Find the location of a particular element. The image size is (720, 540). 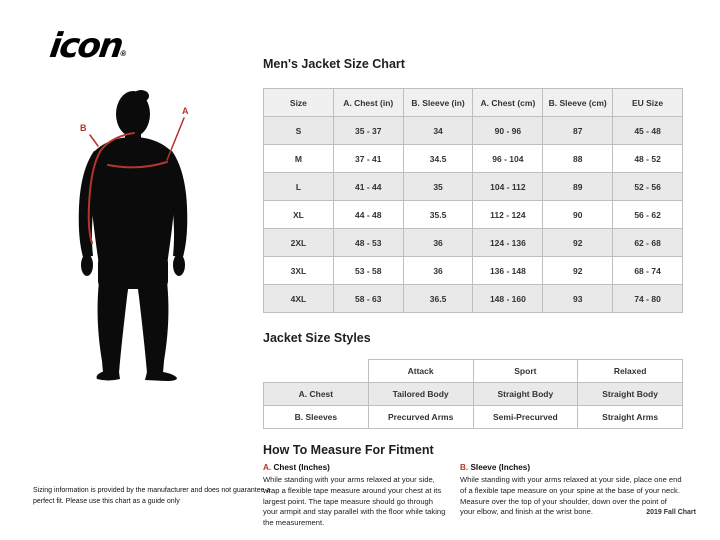

table-cell: 87 is located at coordinates (578, 130).